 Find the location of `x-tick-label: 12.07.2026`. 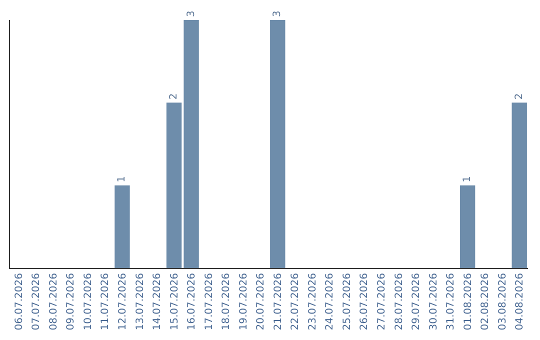

x-tick-label: 12.07.2026 is located at coordinates (122, 301).